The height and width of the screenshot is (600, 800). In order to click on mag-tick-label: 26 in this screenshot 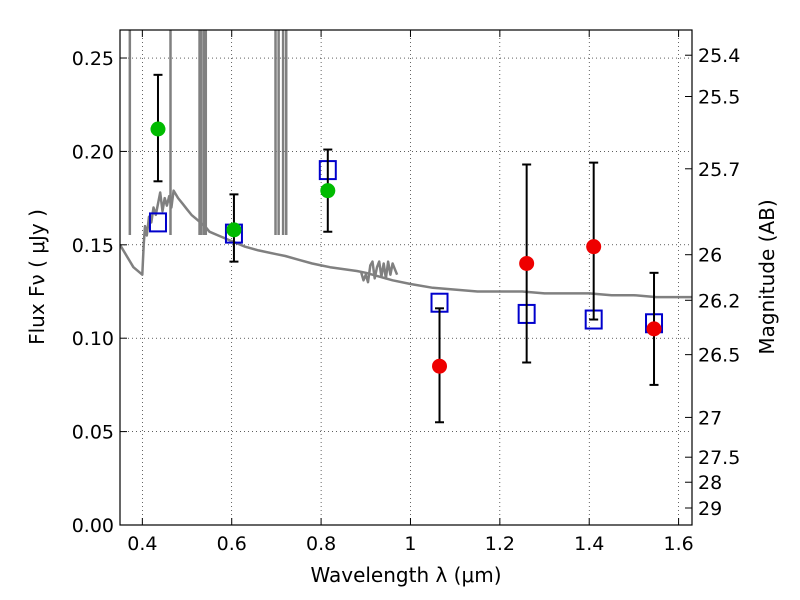, I will do `click(710, 256)`.